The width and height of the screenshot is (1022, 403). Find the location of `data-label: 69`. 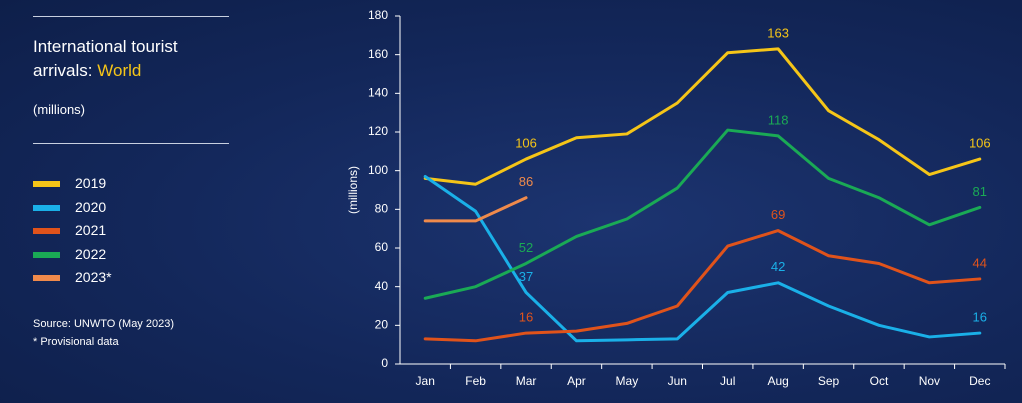

data-label: 69 is located at coordinates (778, 214).